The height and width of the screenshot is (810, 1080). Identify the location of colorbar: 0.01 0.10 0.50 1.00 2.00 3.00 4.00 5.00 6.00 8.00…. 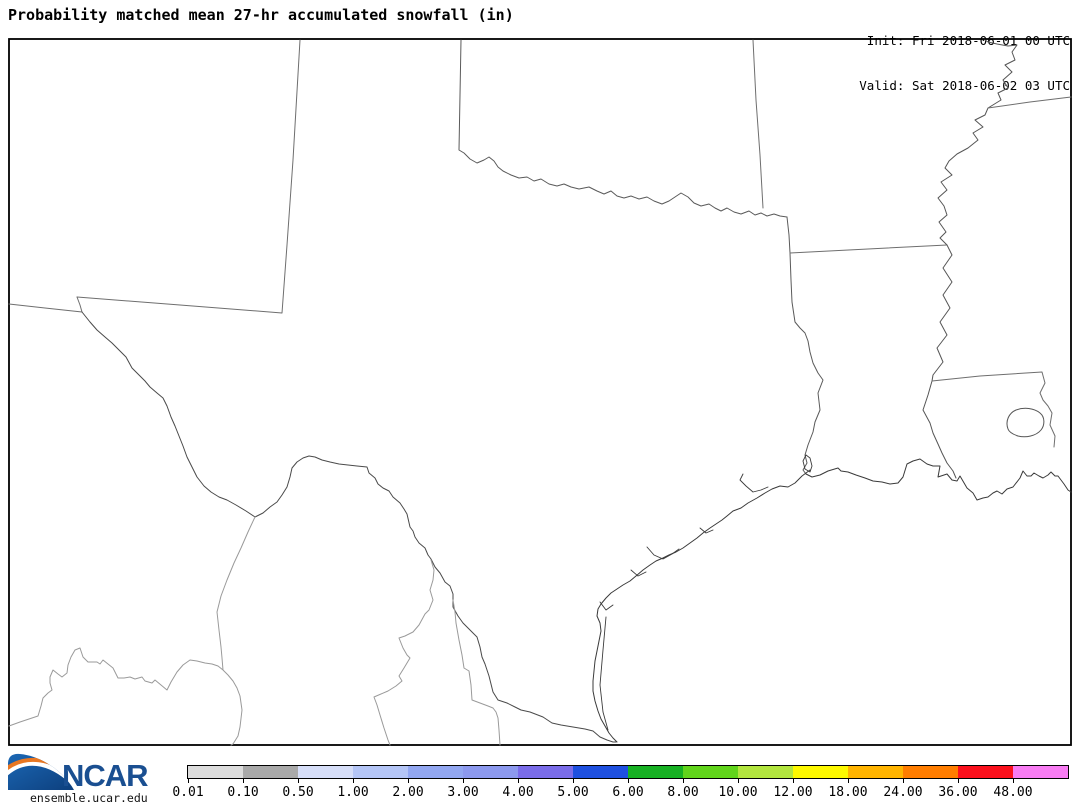
(620, 782).